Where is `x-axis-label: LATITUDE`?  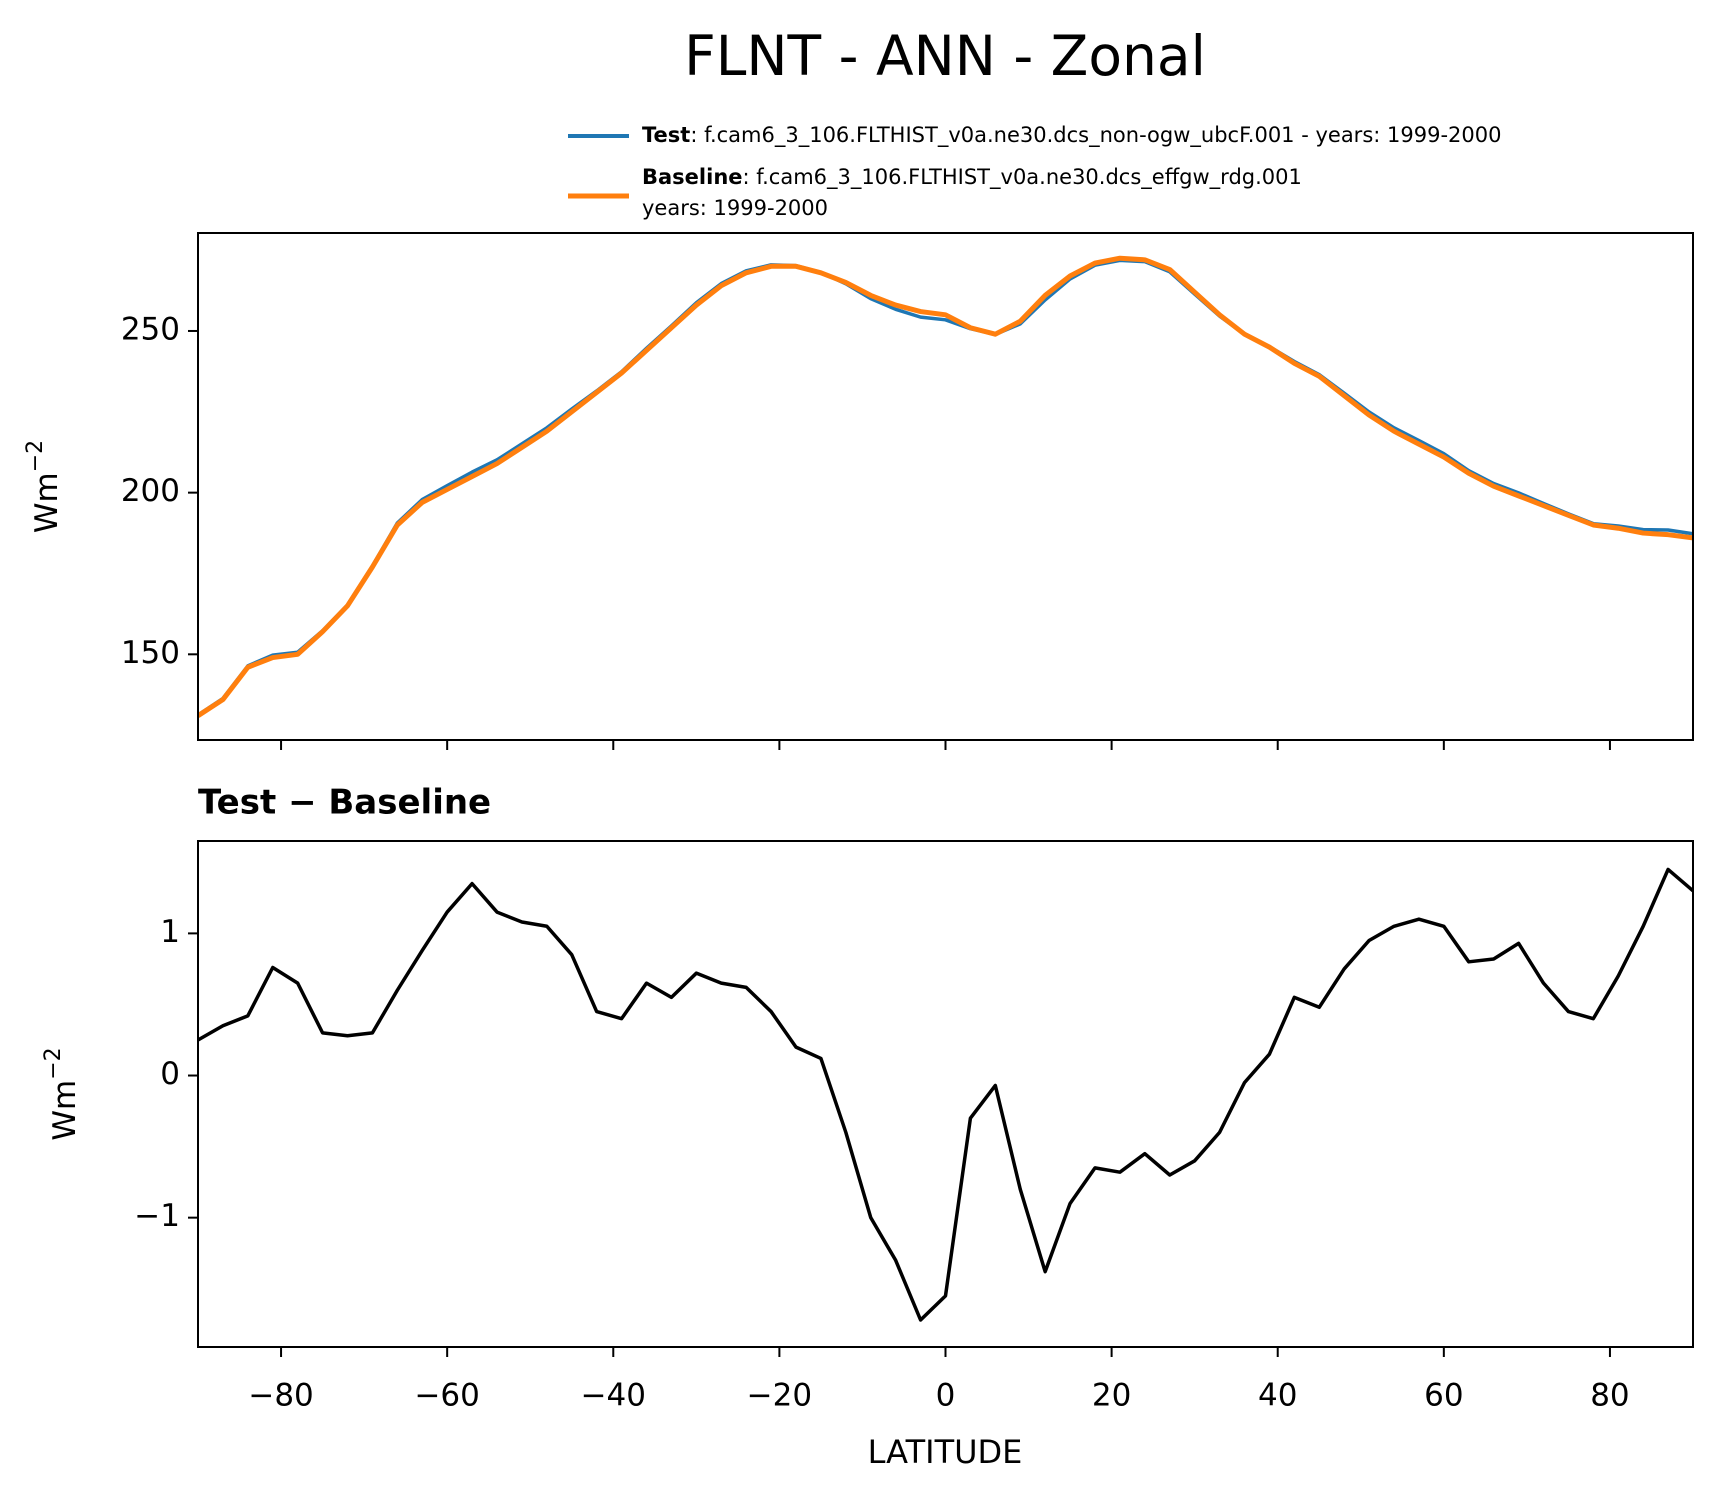
x-axis-label: LATITUDE is located at coordinates (945, 1452).